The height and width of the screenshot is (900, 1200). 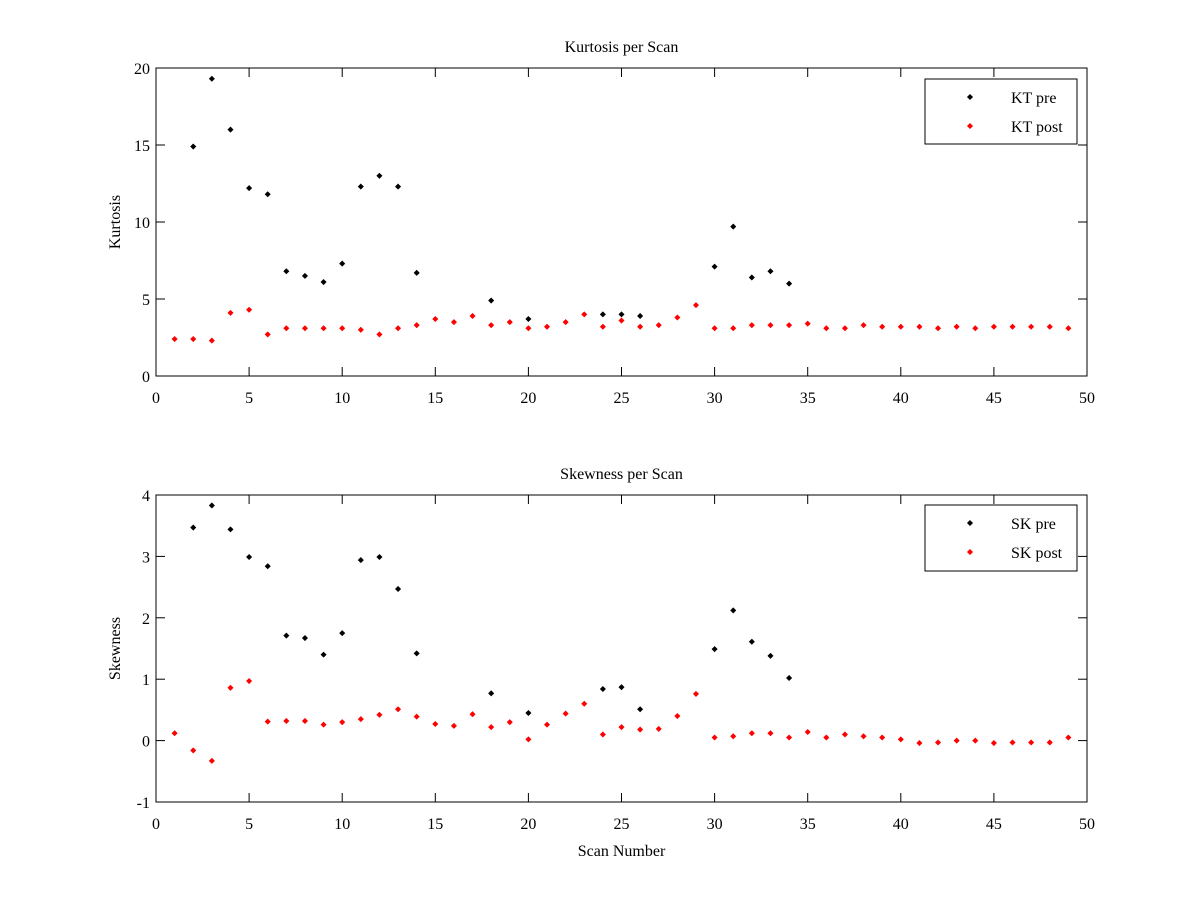 I want to click on chart2-x-tick-label: 50, so click(x=1087, y=824).